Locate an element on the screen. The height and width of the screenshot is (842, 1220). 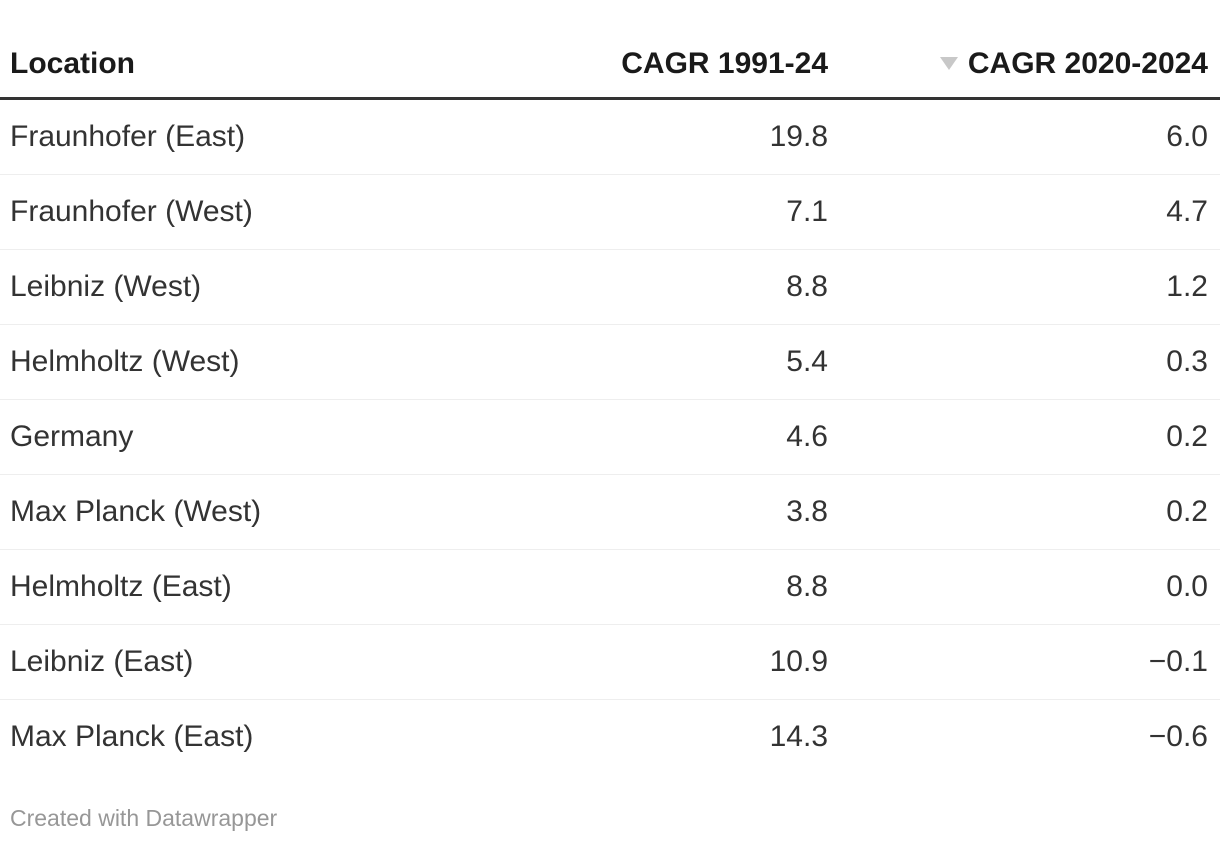
cagr-1991-24-cell: 7.1 is located at coordinates (685, 212).